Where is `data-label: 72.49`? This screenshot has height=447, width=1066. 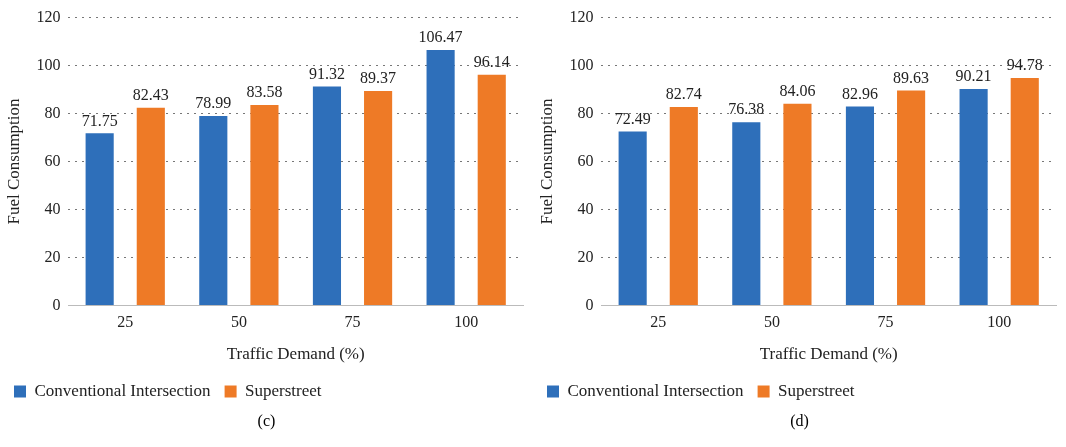
data-label: 72.49 is located at coordinates (632, 118).